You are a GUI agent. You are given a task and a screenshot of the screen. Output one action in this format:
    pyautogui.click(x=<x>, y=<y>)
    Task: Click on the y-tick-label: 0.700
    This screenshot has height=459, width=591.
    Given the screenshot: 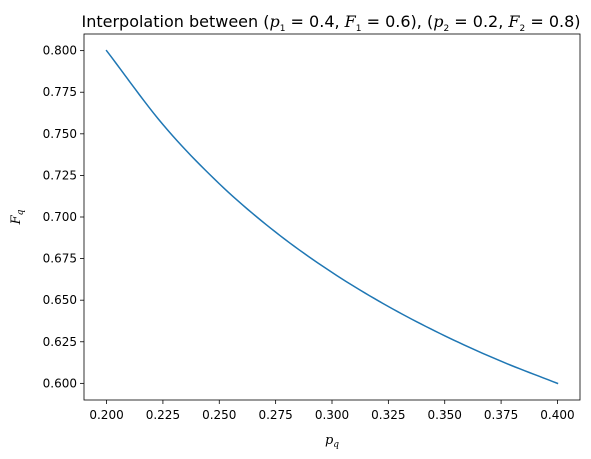 What is the action you would take?
    pyautogui.click(x=60, y=217)
    